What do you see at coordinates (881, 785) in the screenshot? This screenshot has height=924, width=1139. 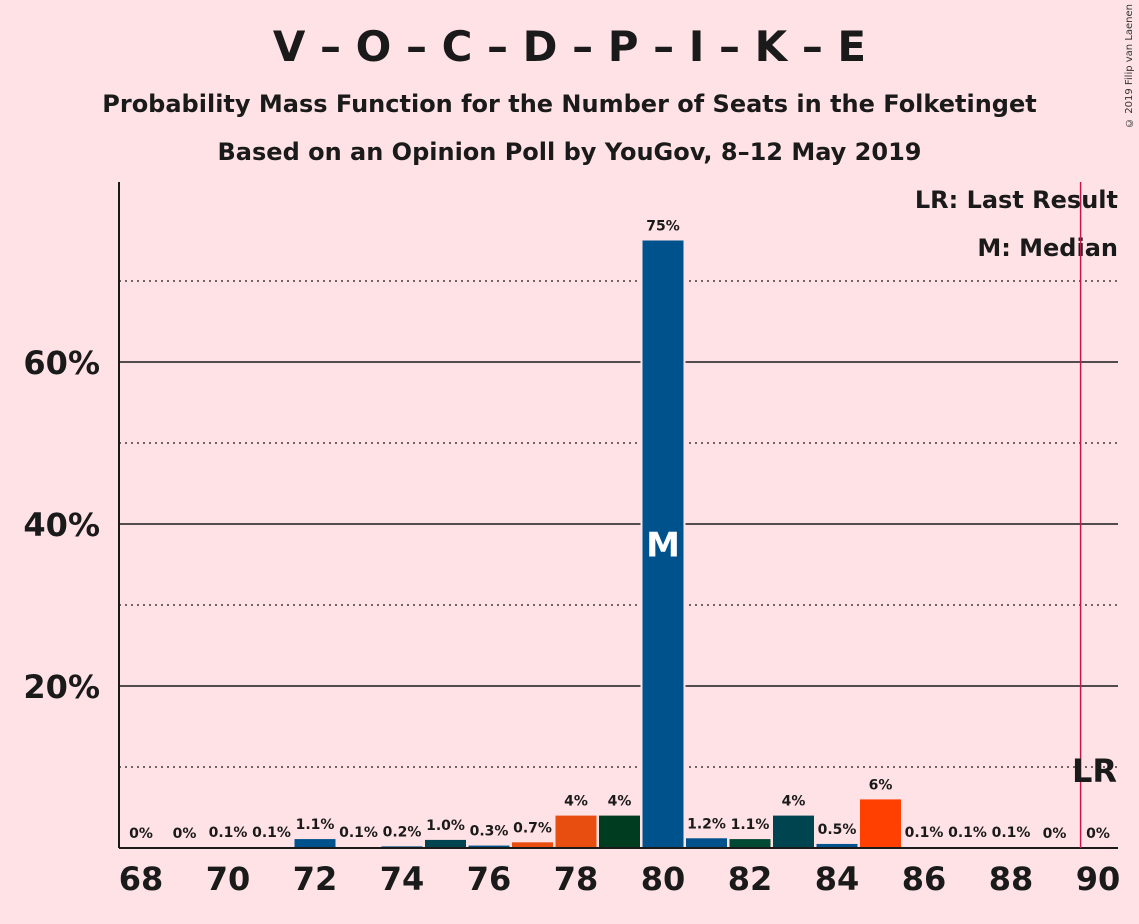 I see `bar-value-label: 6%` at bounding box center [881, 785].